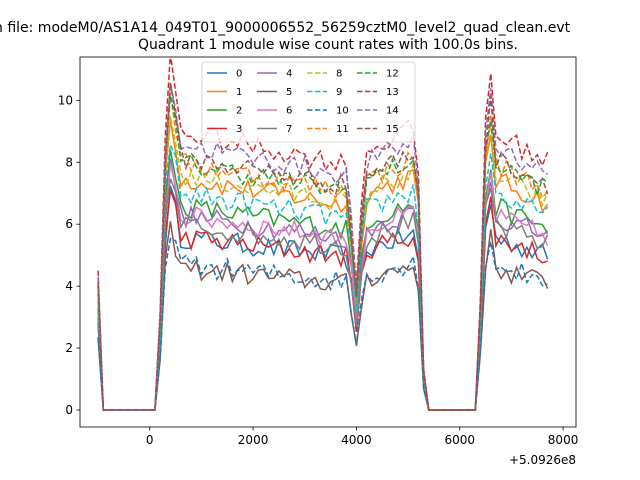 This screenshot has width=640, height=480. I want to click on legend-label-2: 2, so click(239, 111).